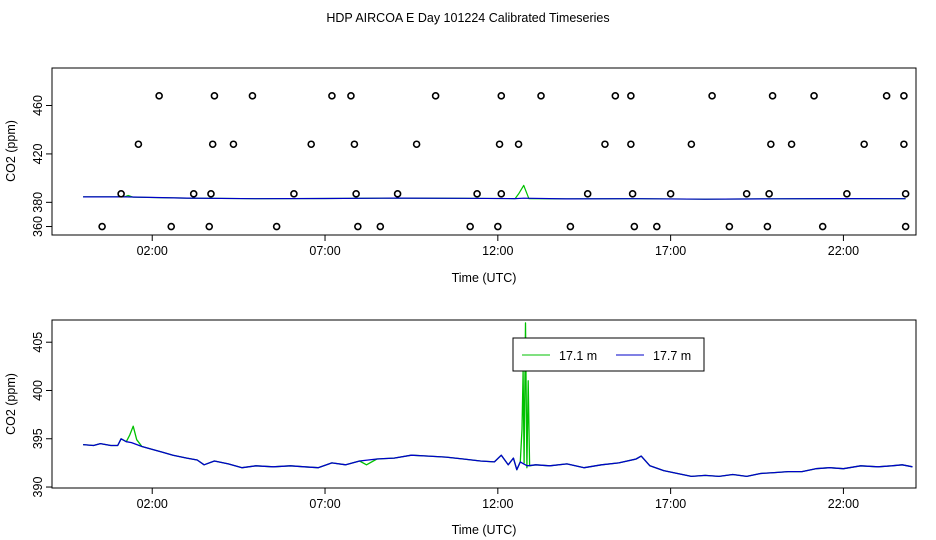  What do you see at coordinates (41, 166) in the screenshot?
I see `y-axis: 360 380 420 460` at bounding box center [41, 166].